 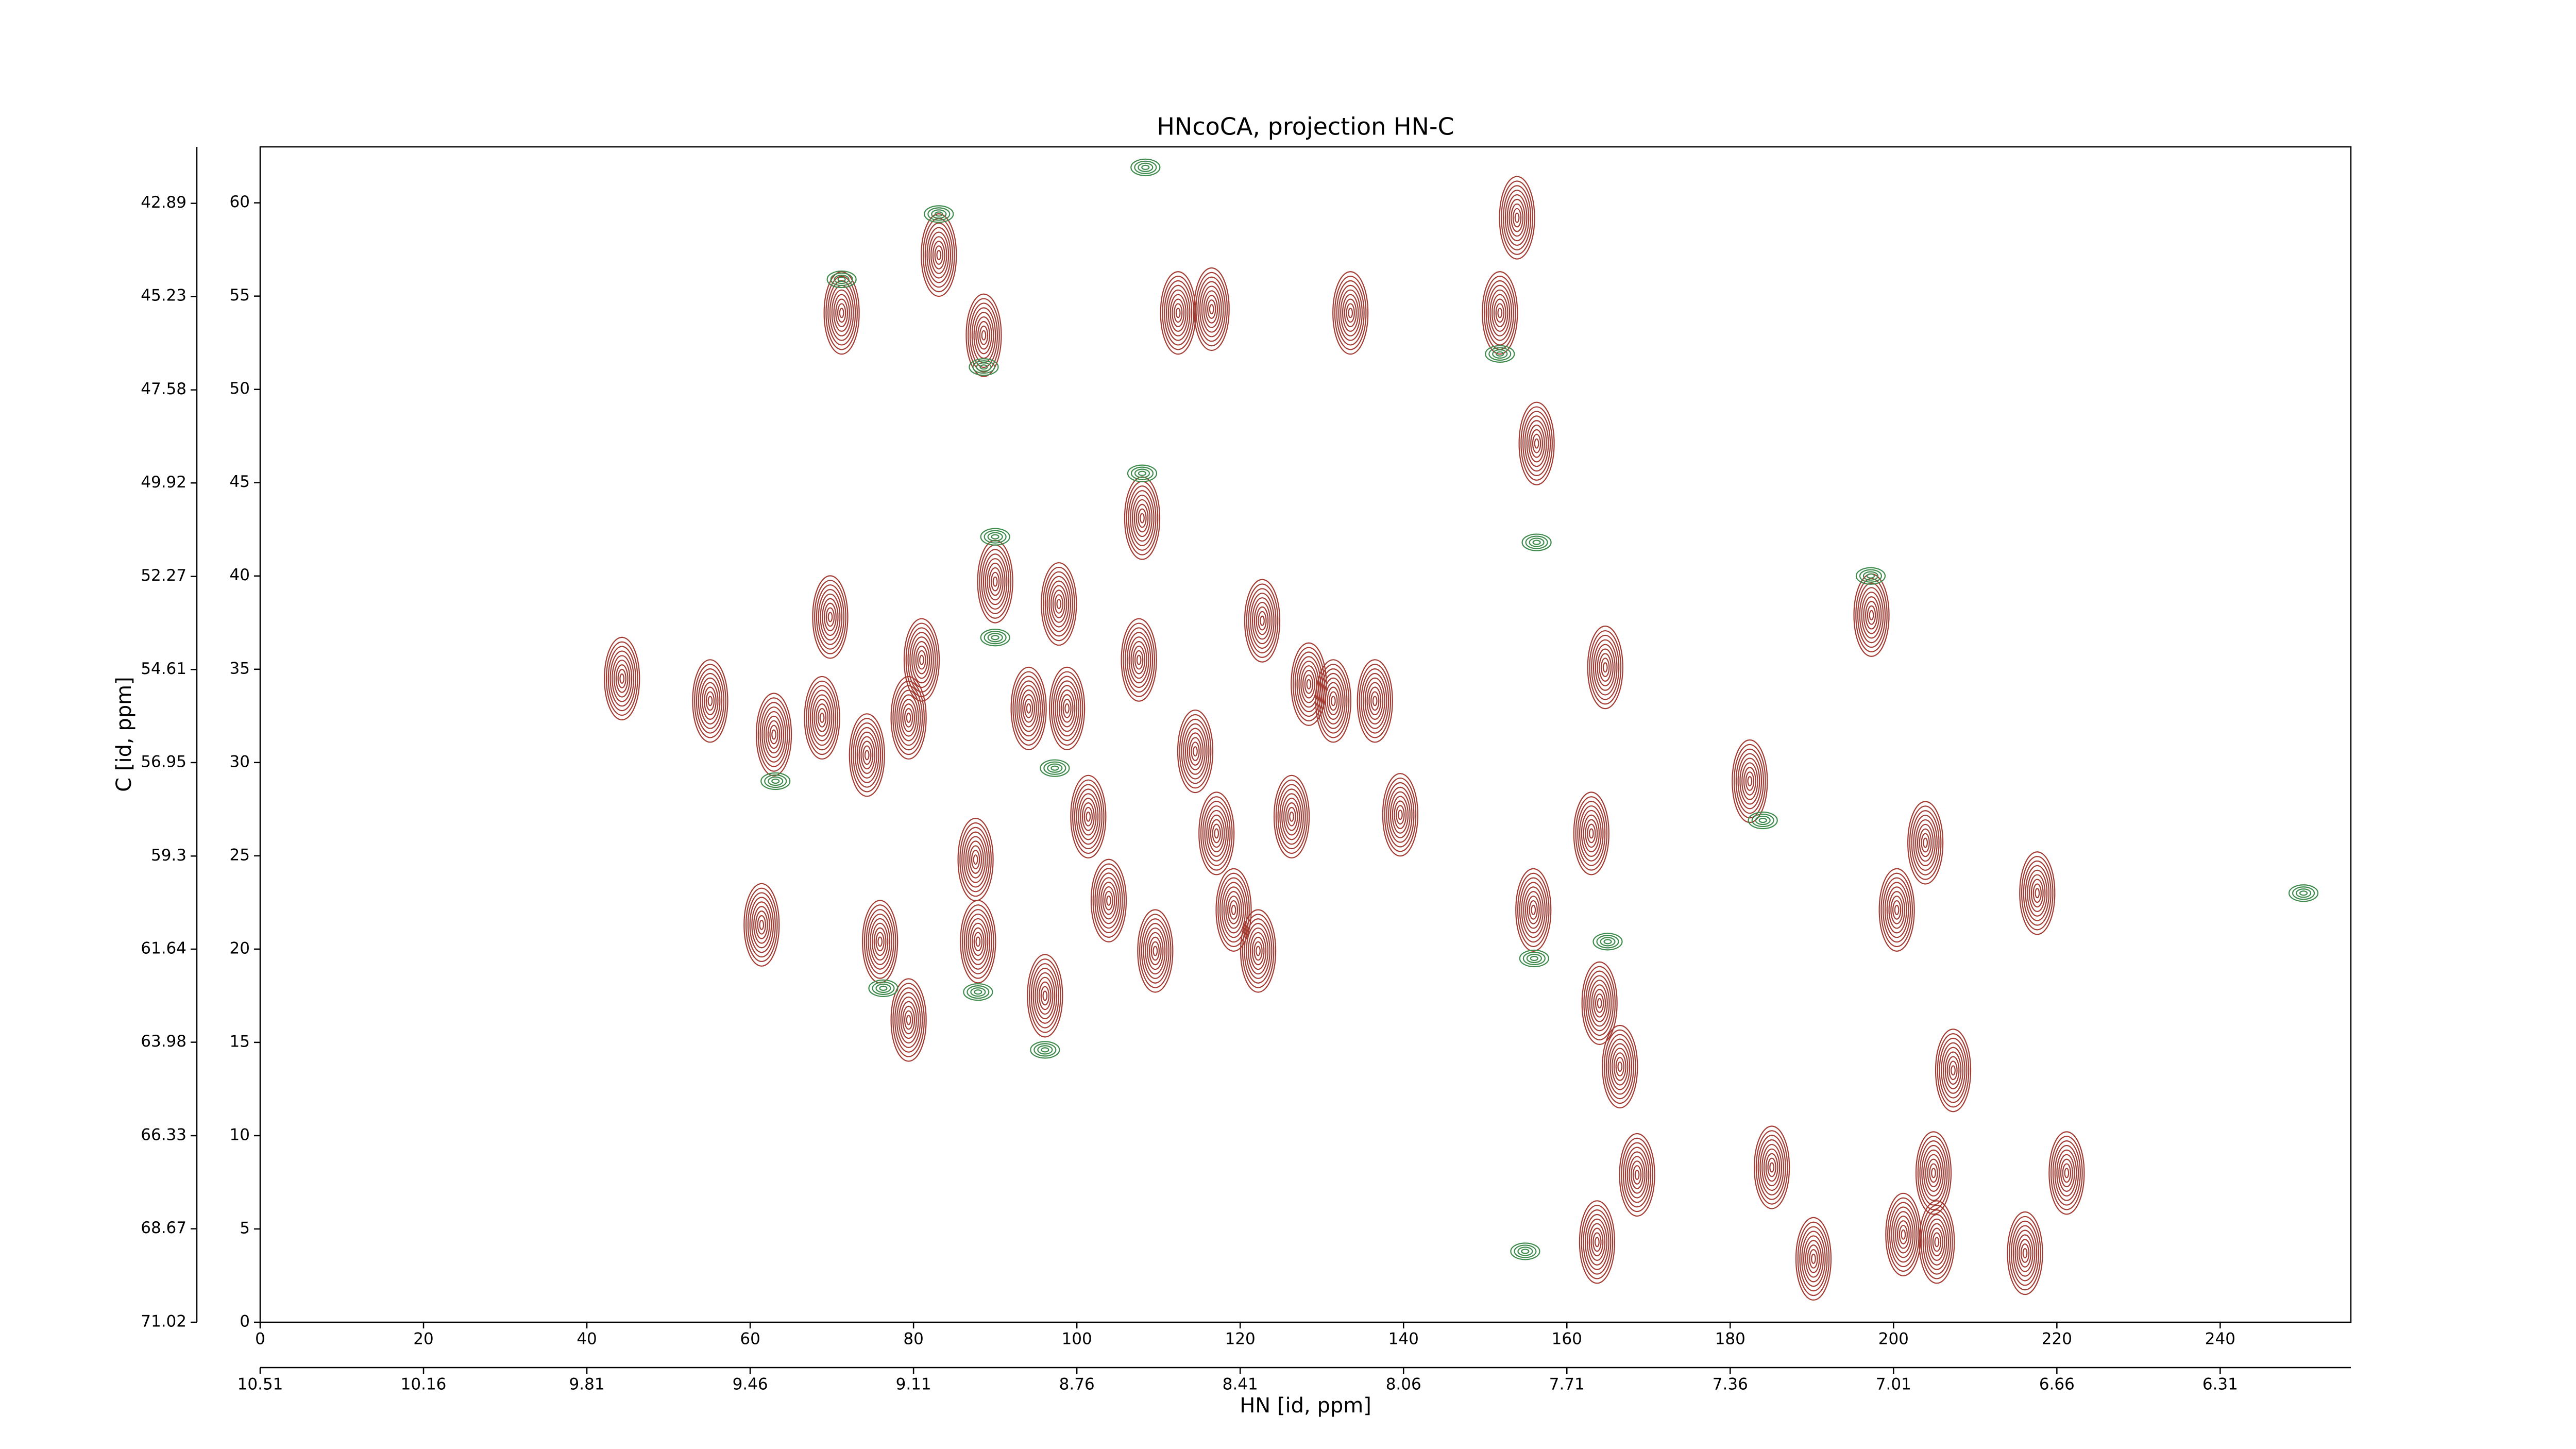 I want to click on y-tick-label: 30, so click(x=240, y=761).